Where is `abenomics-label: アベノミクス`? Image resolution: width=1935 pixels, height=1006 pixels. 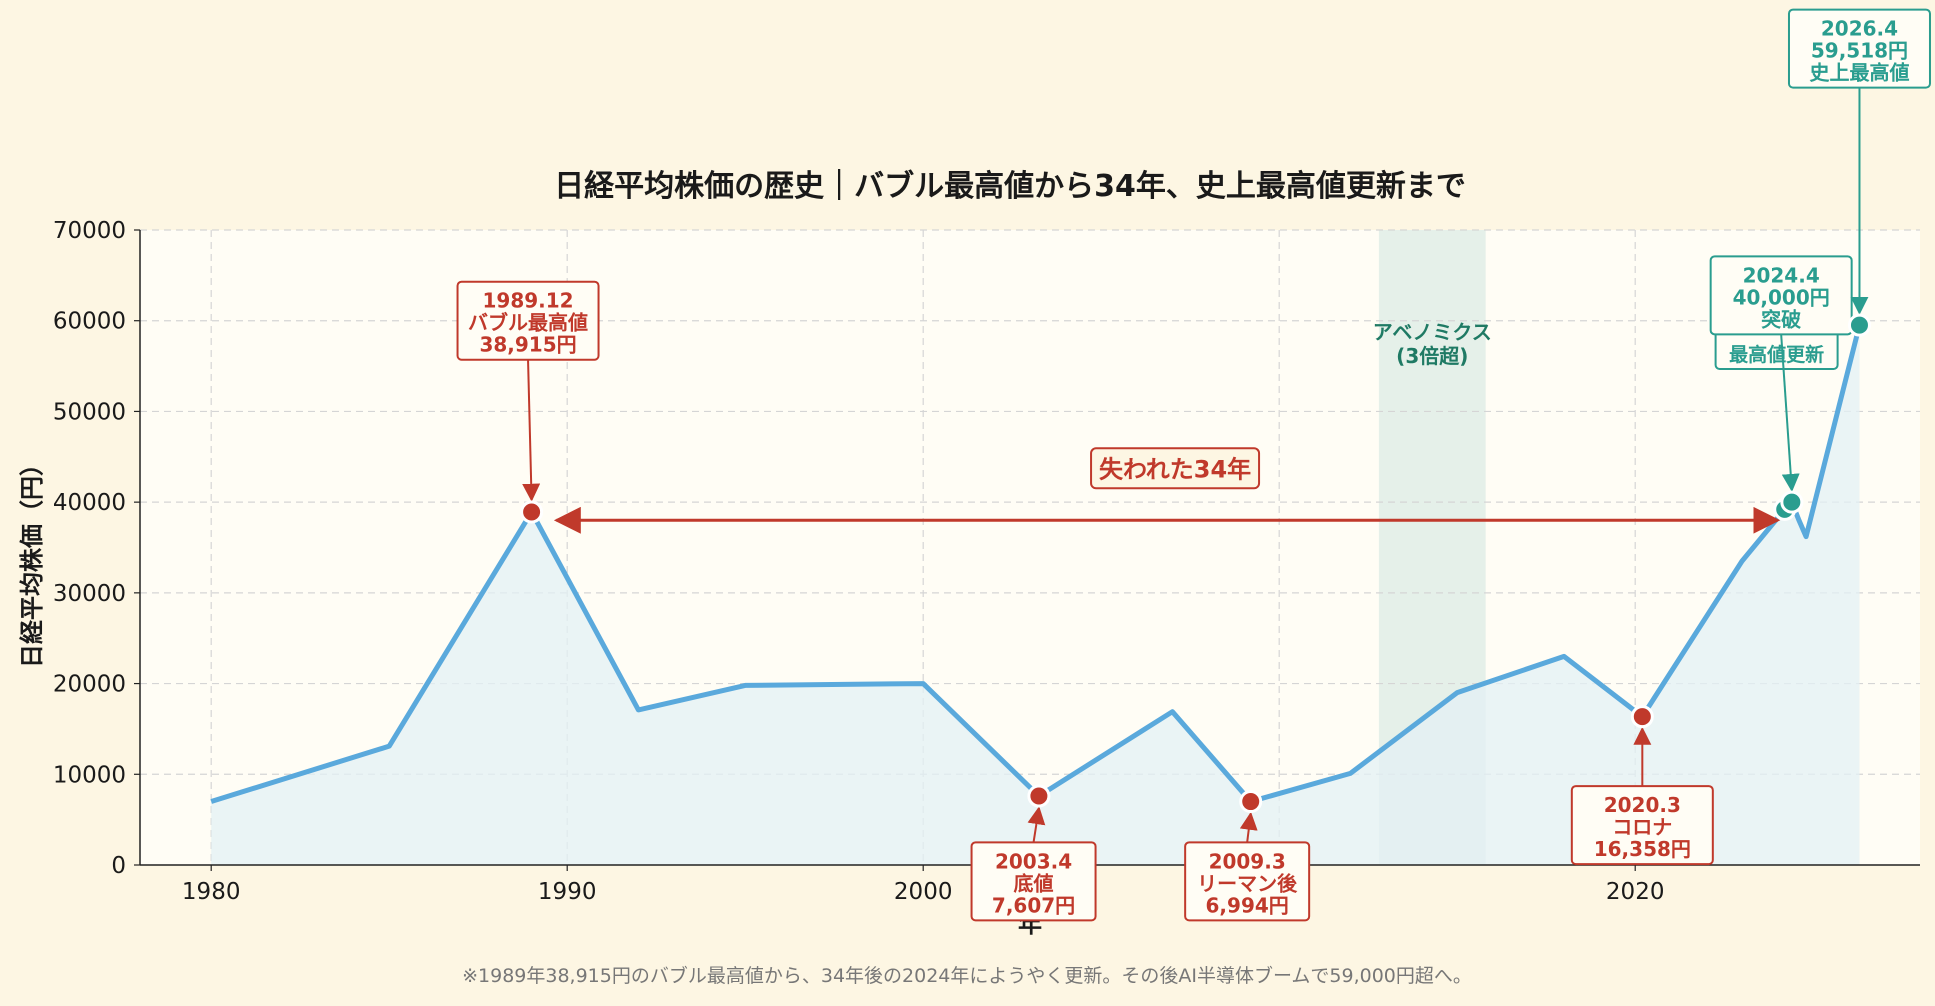
abenomics-label: アベノミクス is located at coordinates (1432, 332).